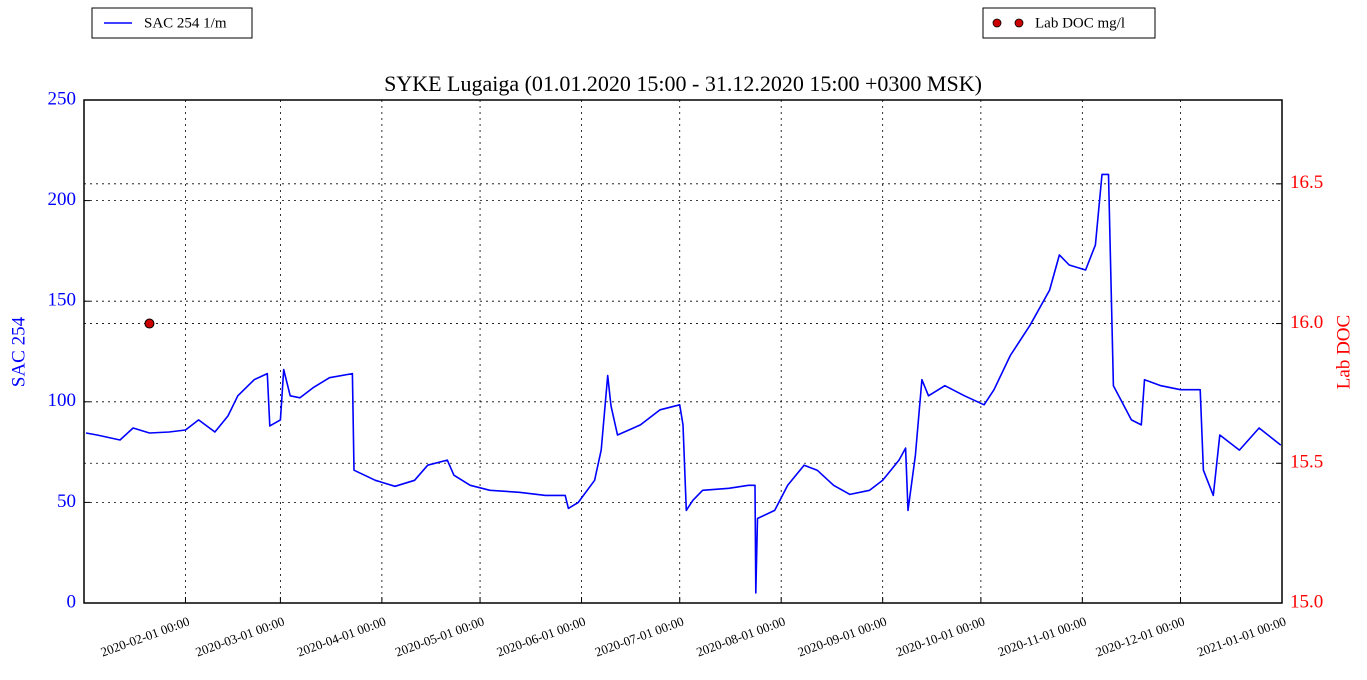 The width and height of the screenshot is (1367, 680). What do you see at coordinates (1343, 352) in the screenshot?
I see `y2-axis-label: Lab DOC` at bounding box center [1343, 352].